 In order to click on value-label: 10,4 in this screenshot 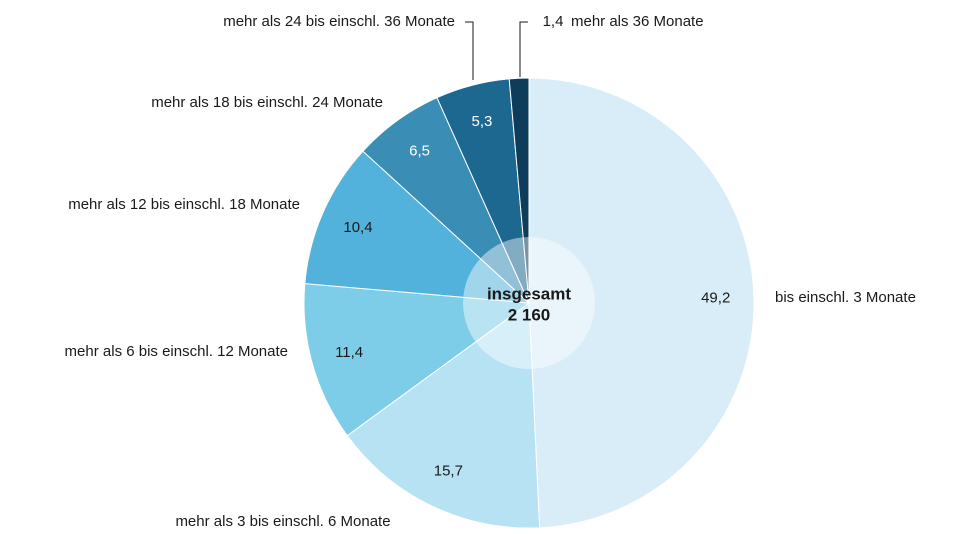, I will do `click(357, 227)`.